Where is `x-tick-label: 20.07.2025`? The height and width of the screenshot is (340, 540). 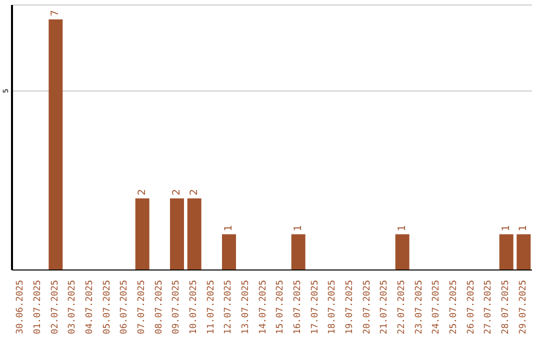 x-tick-label: 20.07.2025 is located at coordinates (367, 307).